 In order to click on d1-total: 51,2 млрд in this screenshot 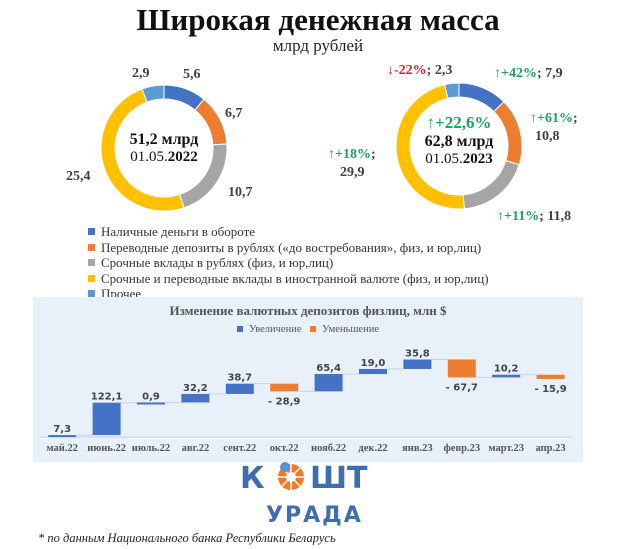, I will do `click(164, 139)`.